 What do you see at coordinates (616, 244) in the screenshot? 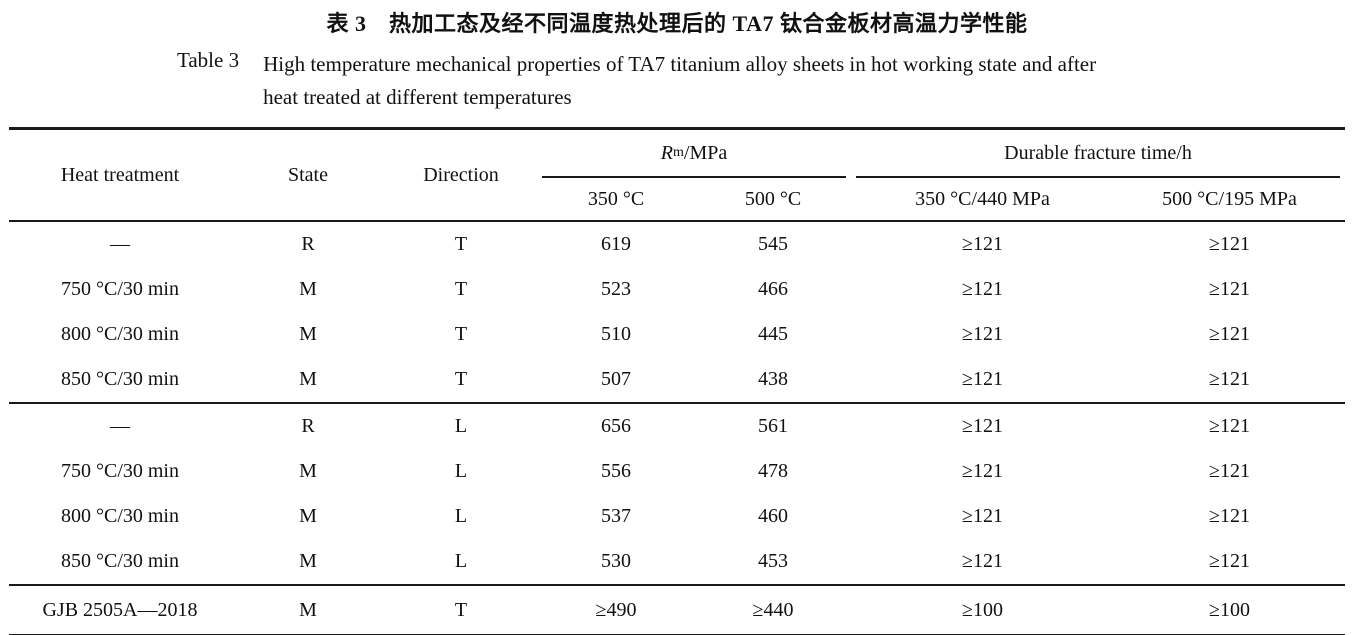
I see `cell-rm-350: 619` at bounding box center [616, 244].